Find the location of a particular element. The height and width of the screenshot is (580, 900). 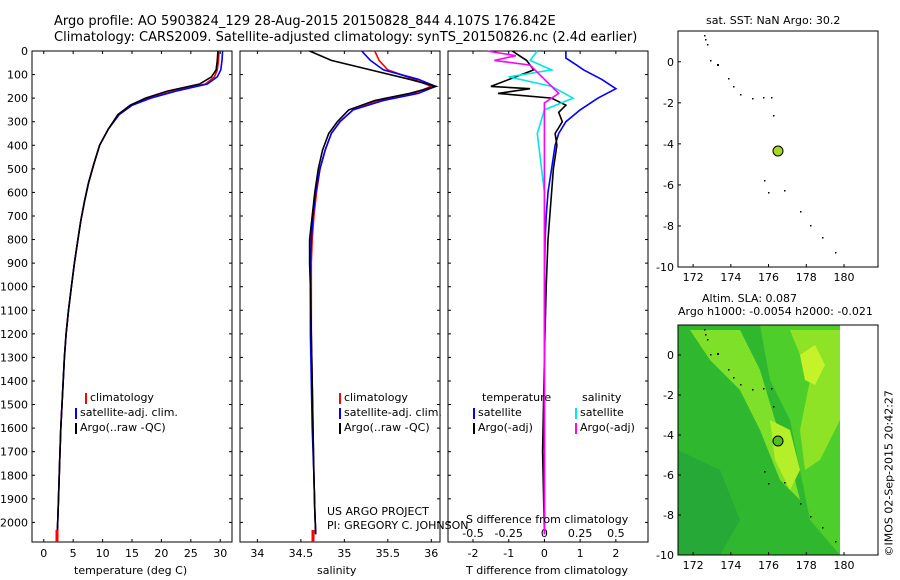

depth-tick-label: 300 is located at coordinates (17, 122).